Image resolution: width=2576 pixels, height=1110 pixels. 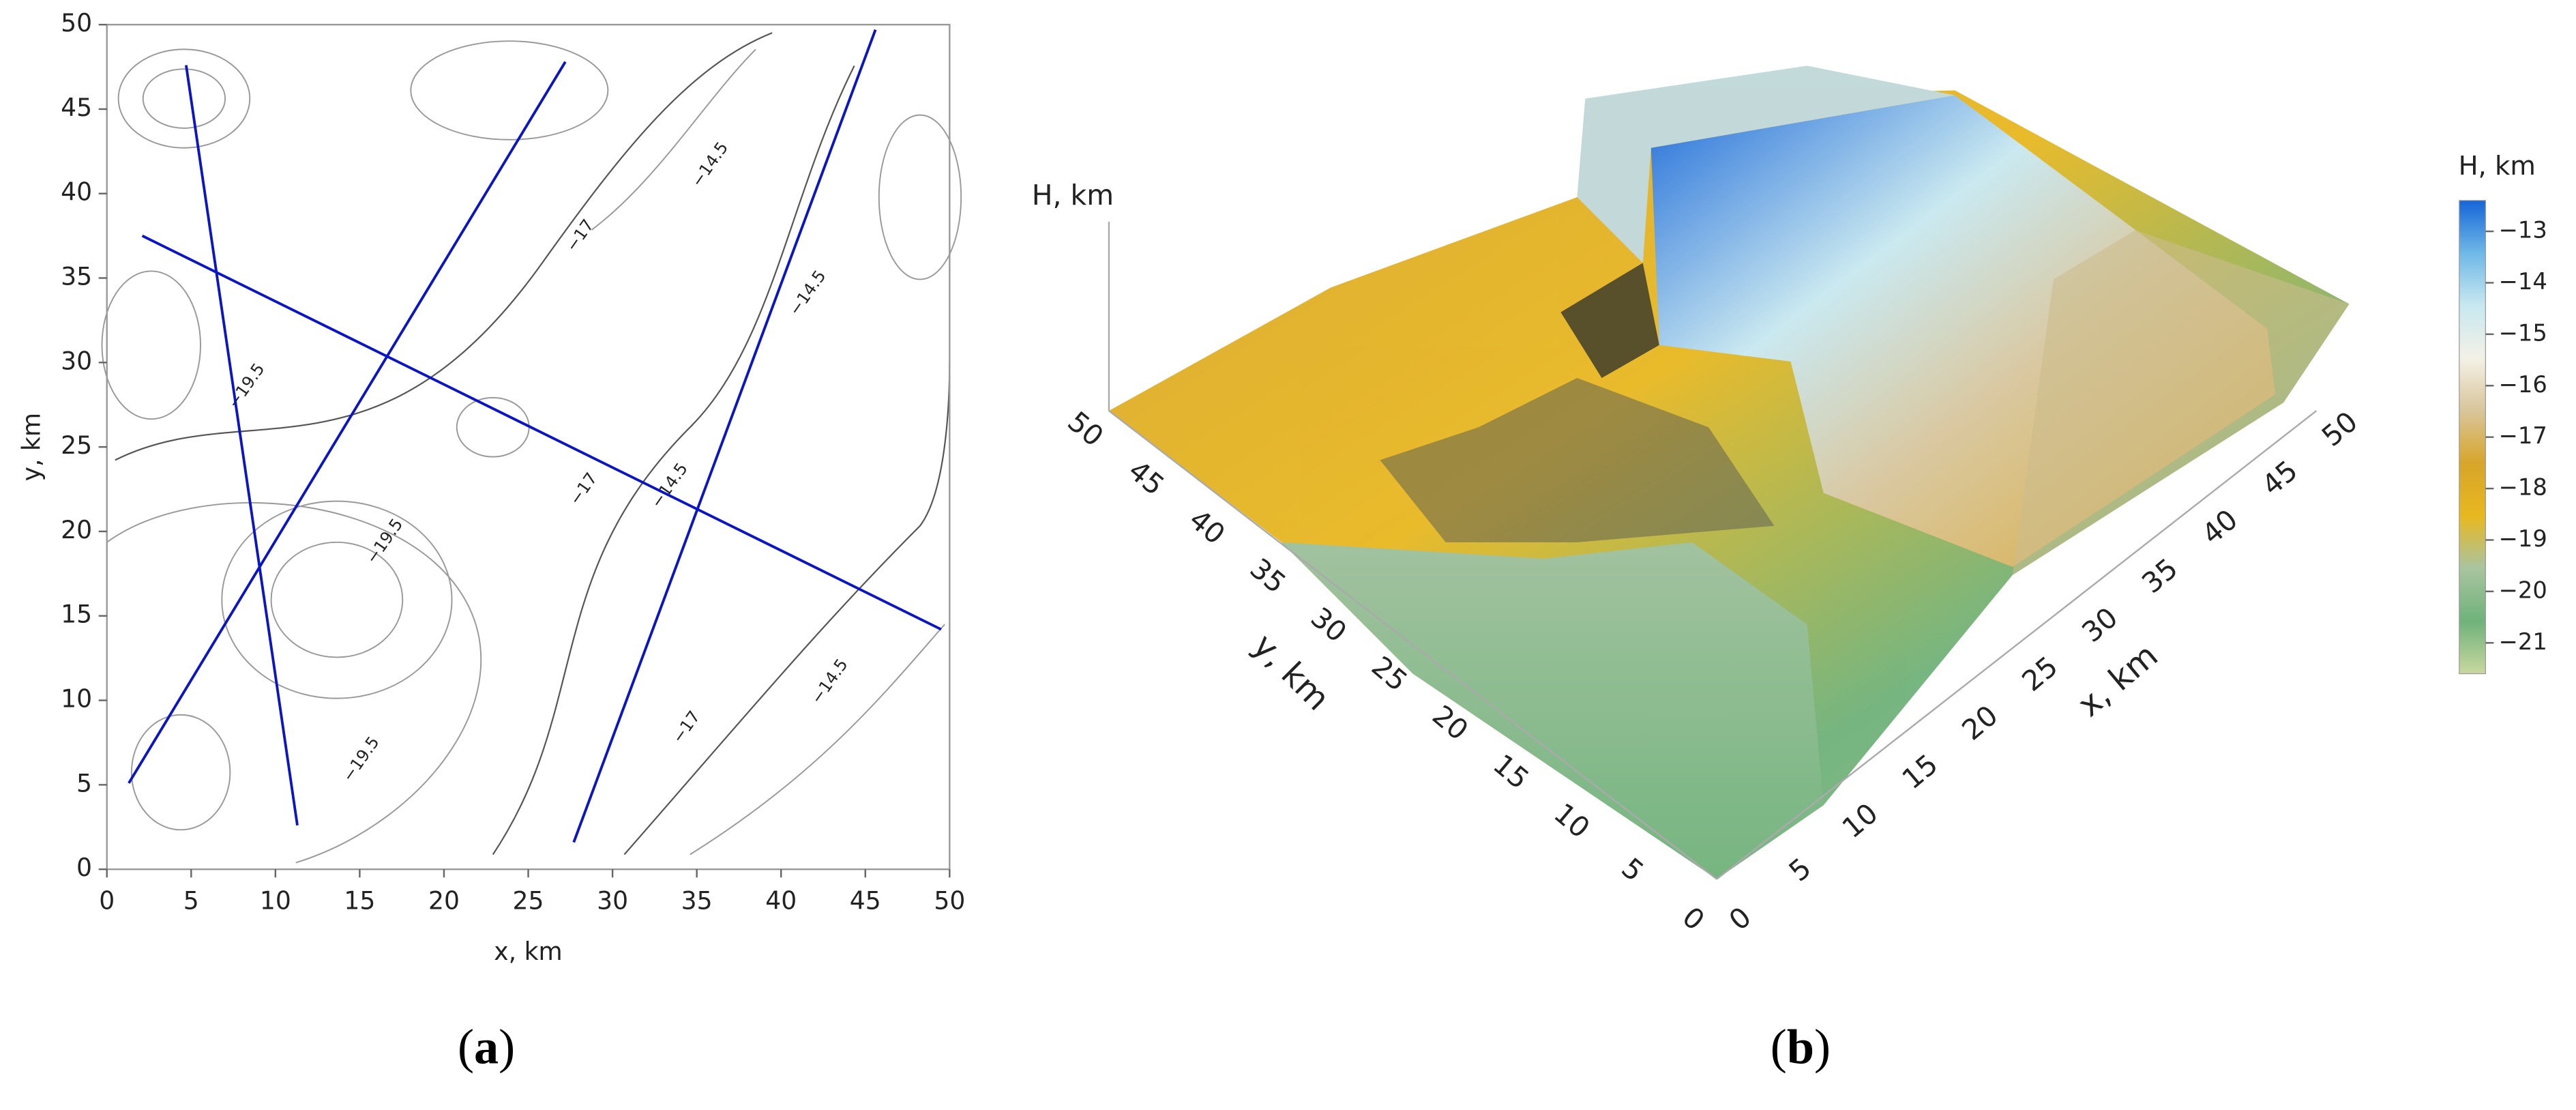 I want to click on colorbar-tick-label: −19, so click(x=2523, y=538).